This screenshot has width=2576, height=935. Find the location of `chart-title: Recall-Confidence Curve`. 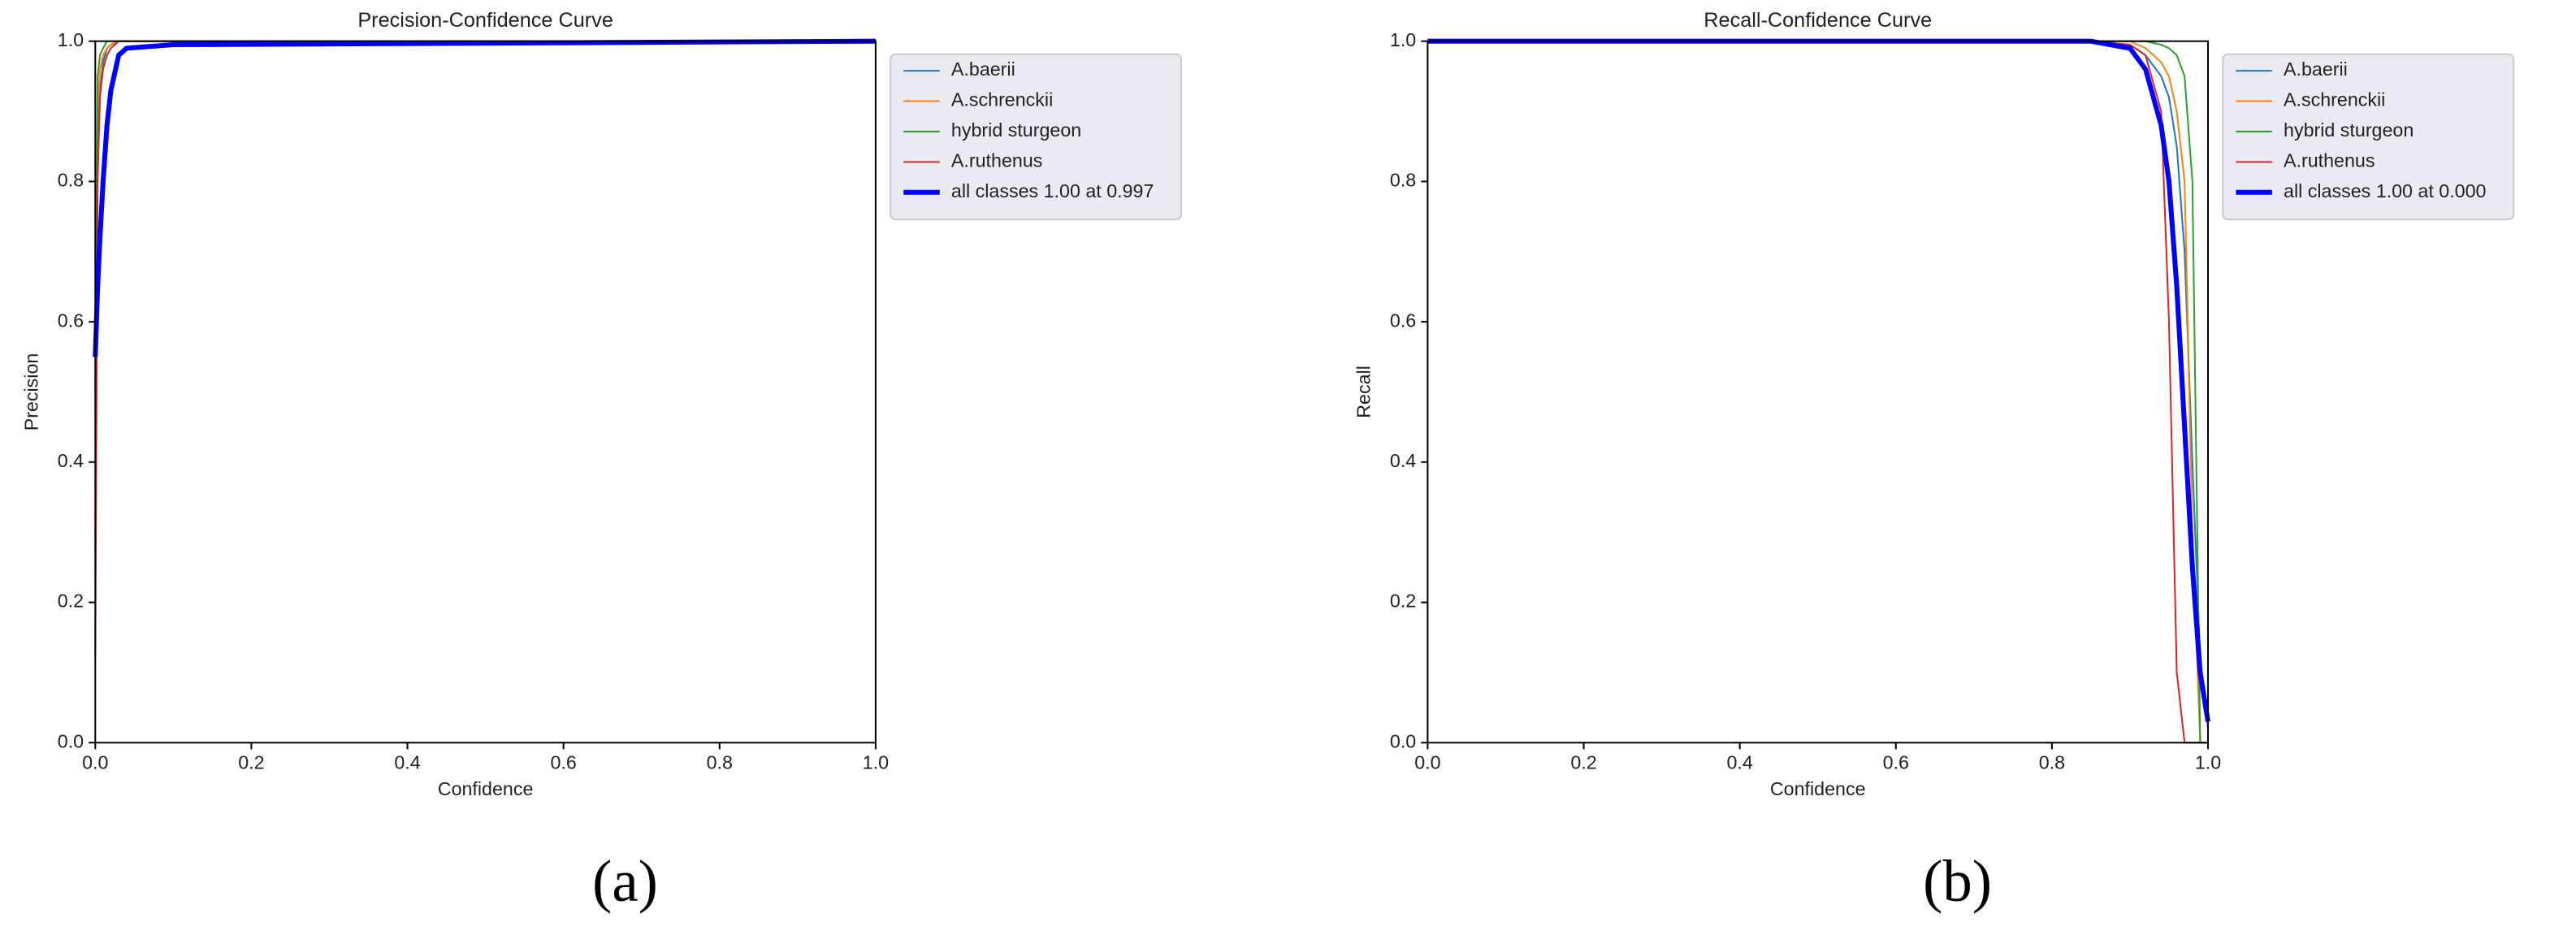

chart-title: Recall-Confidence Curve is located at coordinates (1818, 20).